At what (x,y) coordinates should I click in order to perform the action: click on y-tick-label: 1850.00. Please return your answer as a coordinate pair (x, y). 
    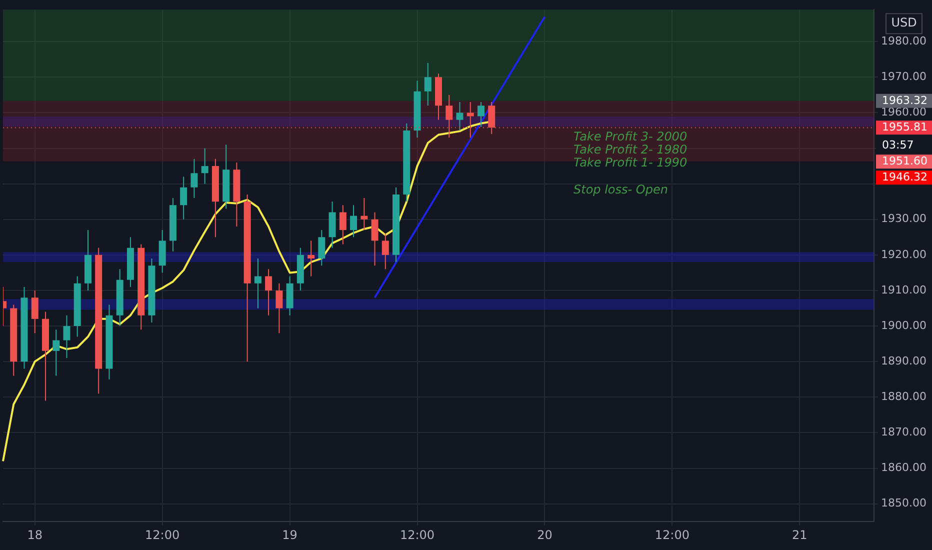
    Looking at the image, I should click on (903, 503).